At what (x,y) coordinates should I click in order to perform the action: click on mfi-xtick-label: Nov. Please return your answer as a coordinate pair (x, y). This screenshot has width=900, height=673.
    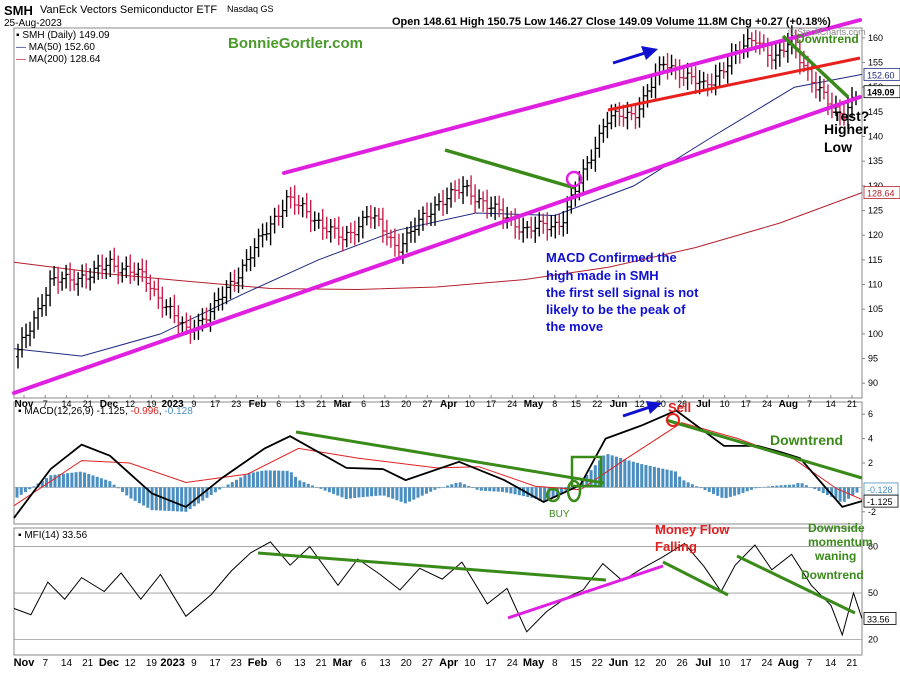
    Looking at the image, I should click on (25, 663).